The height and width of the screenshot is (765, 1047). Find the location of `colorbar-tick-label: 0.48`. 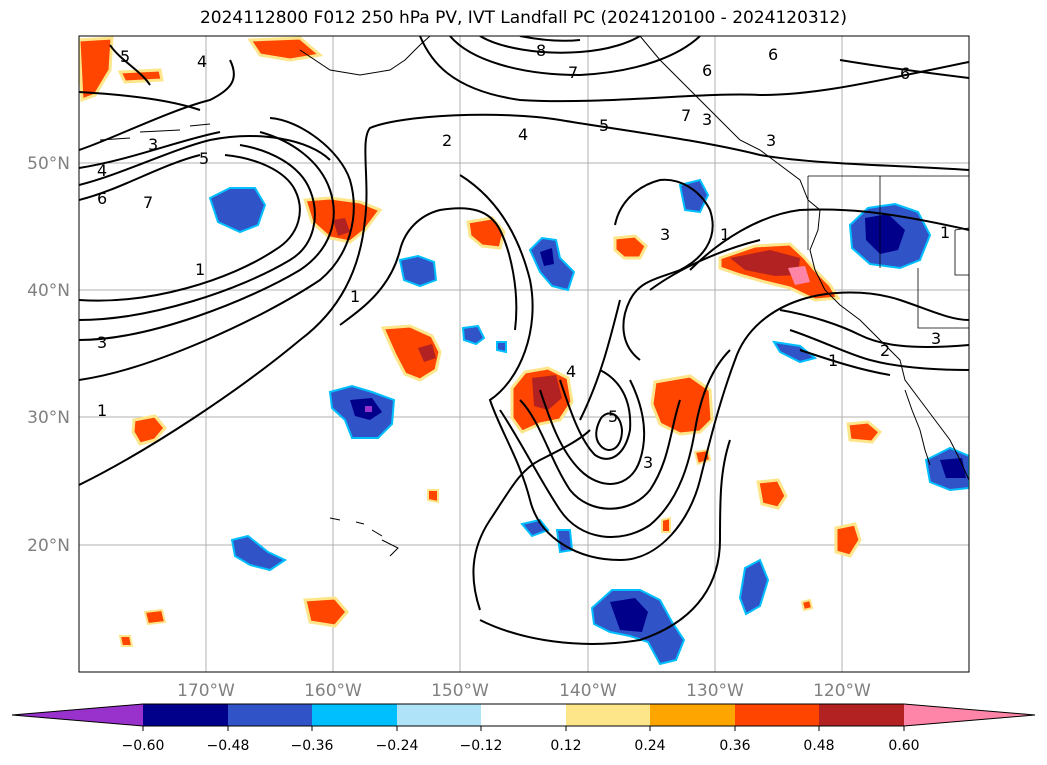

colorbar-tick-label: 0.48 is located at coordinates (818, 746).